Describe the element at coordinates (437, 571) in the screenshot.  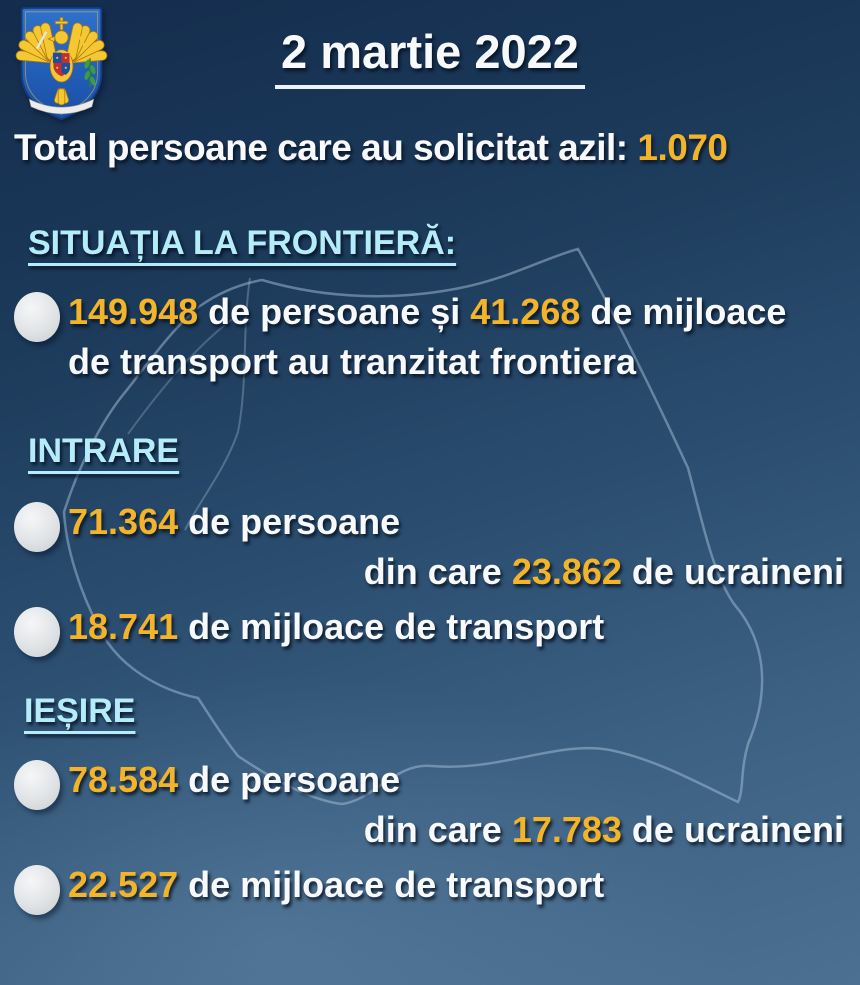
I see `intrare-sub-prefix: din care` at that location.